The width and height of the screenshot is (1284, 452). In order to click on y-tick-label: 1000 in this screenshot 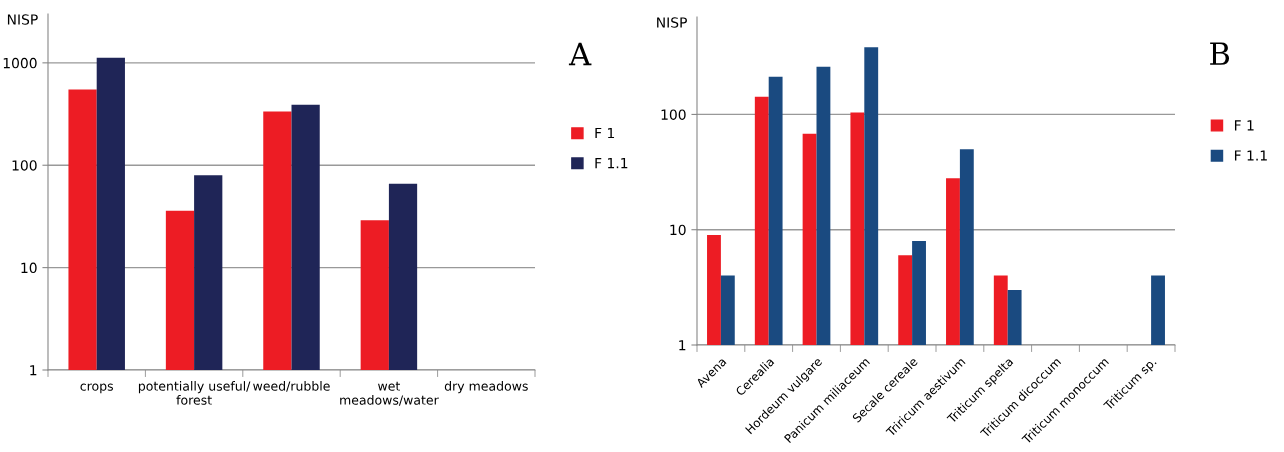, I will do `click(20, 63)`.